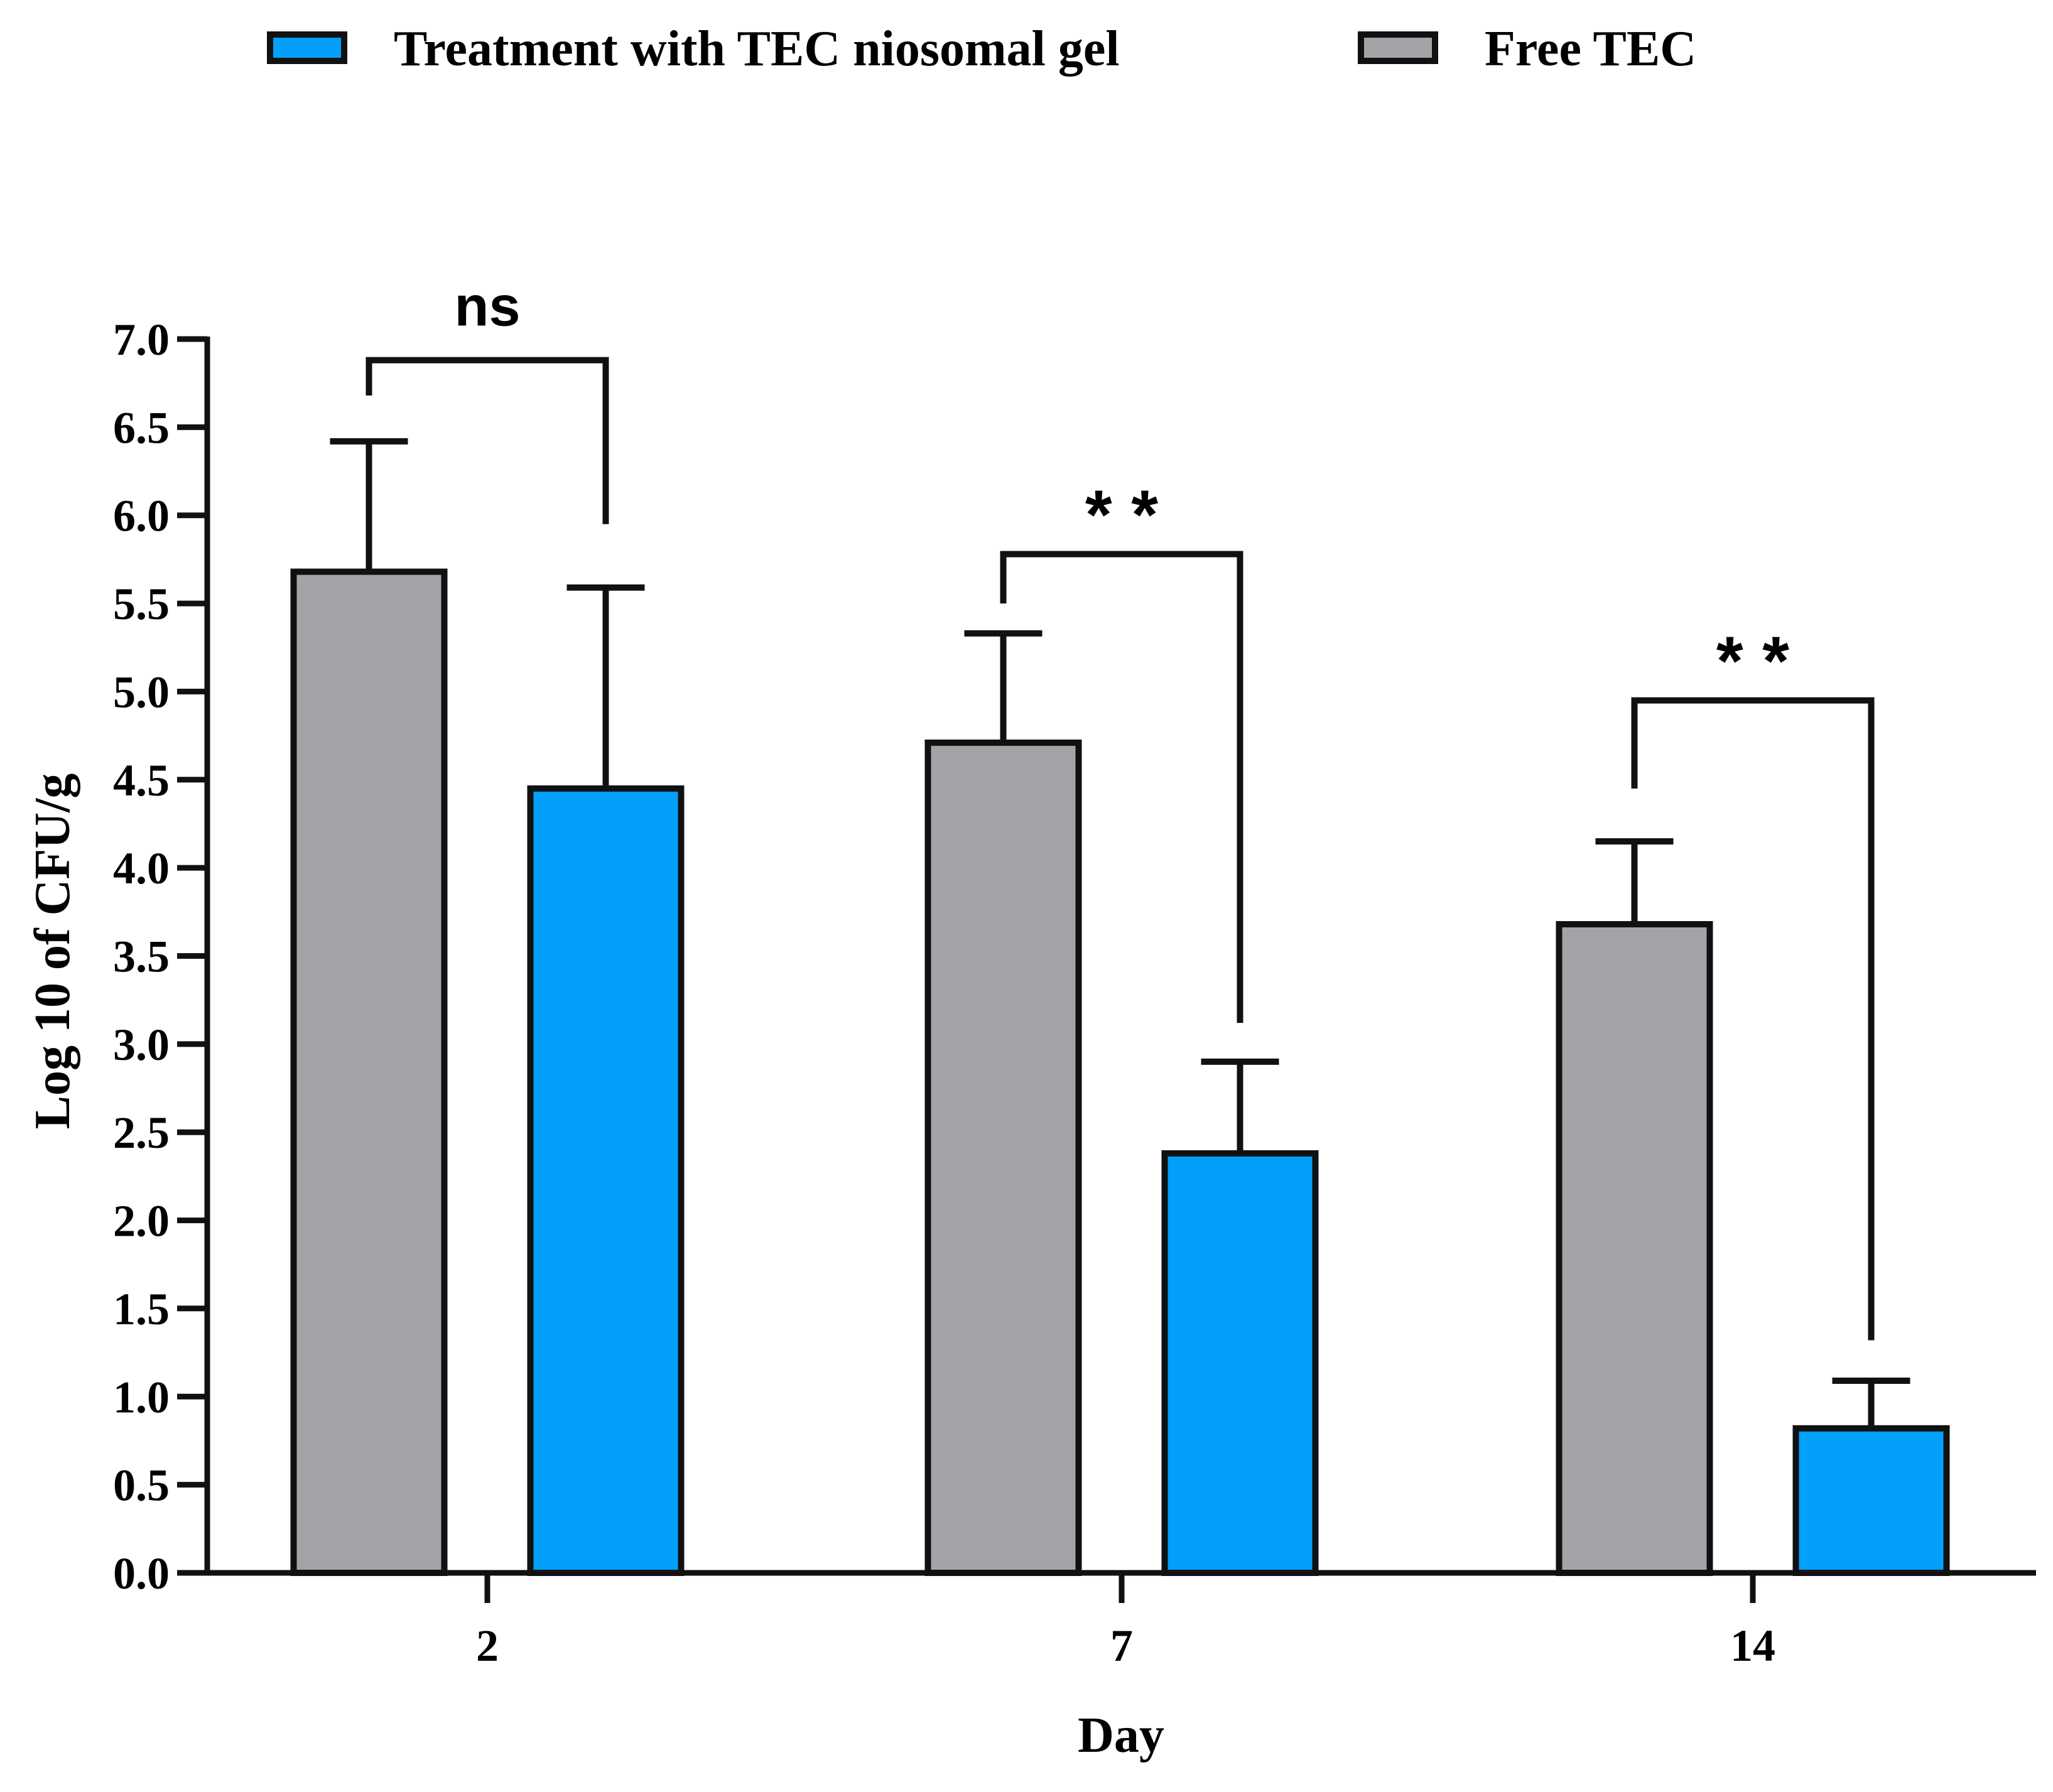 Image resolution: width=2053 pixels, height=1792 pixels. Describe the element at coordinates (141, 516) in the screenshot. I see `y-tick-label: 6.0` at that location.